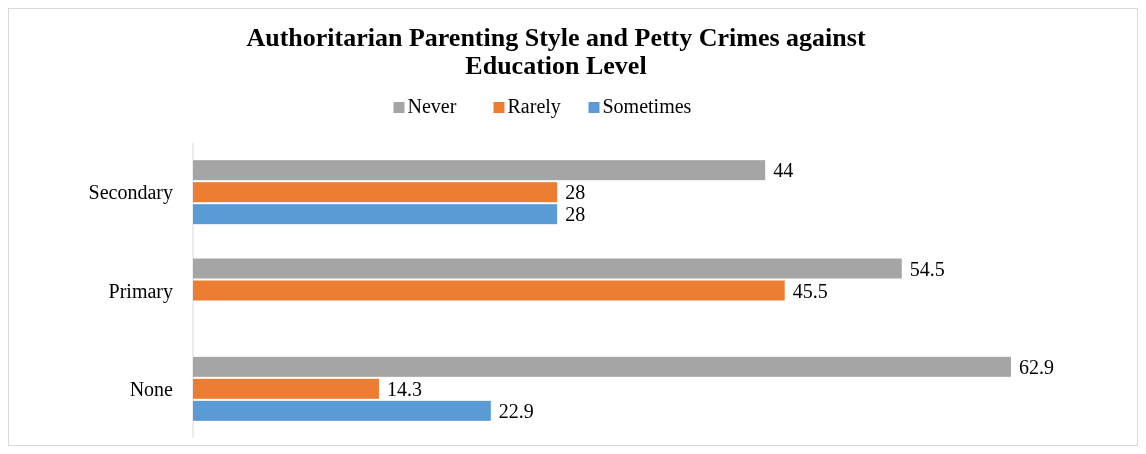 This screenshot has height=454, width=1146. I want to click on legend-label: Rarely, so click(534, 106).